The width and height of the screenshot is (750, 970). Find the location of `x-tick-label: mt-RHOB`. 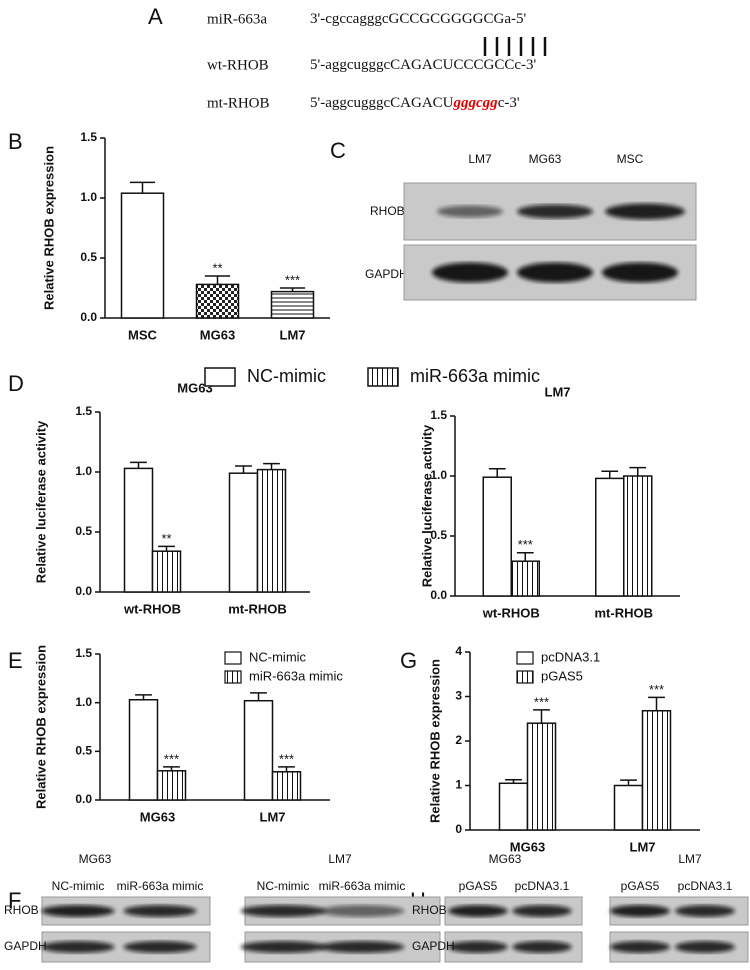

x-tick-label: mt-RHOB is located at coordinates (257, 608).